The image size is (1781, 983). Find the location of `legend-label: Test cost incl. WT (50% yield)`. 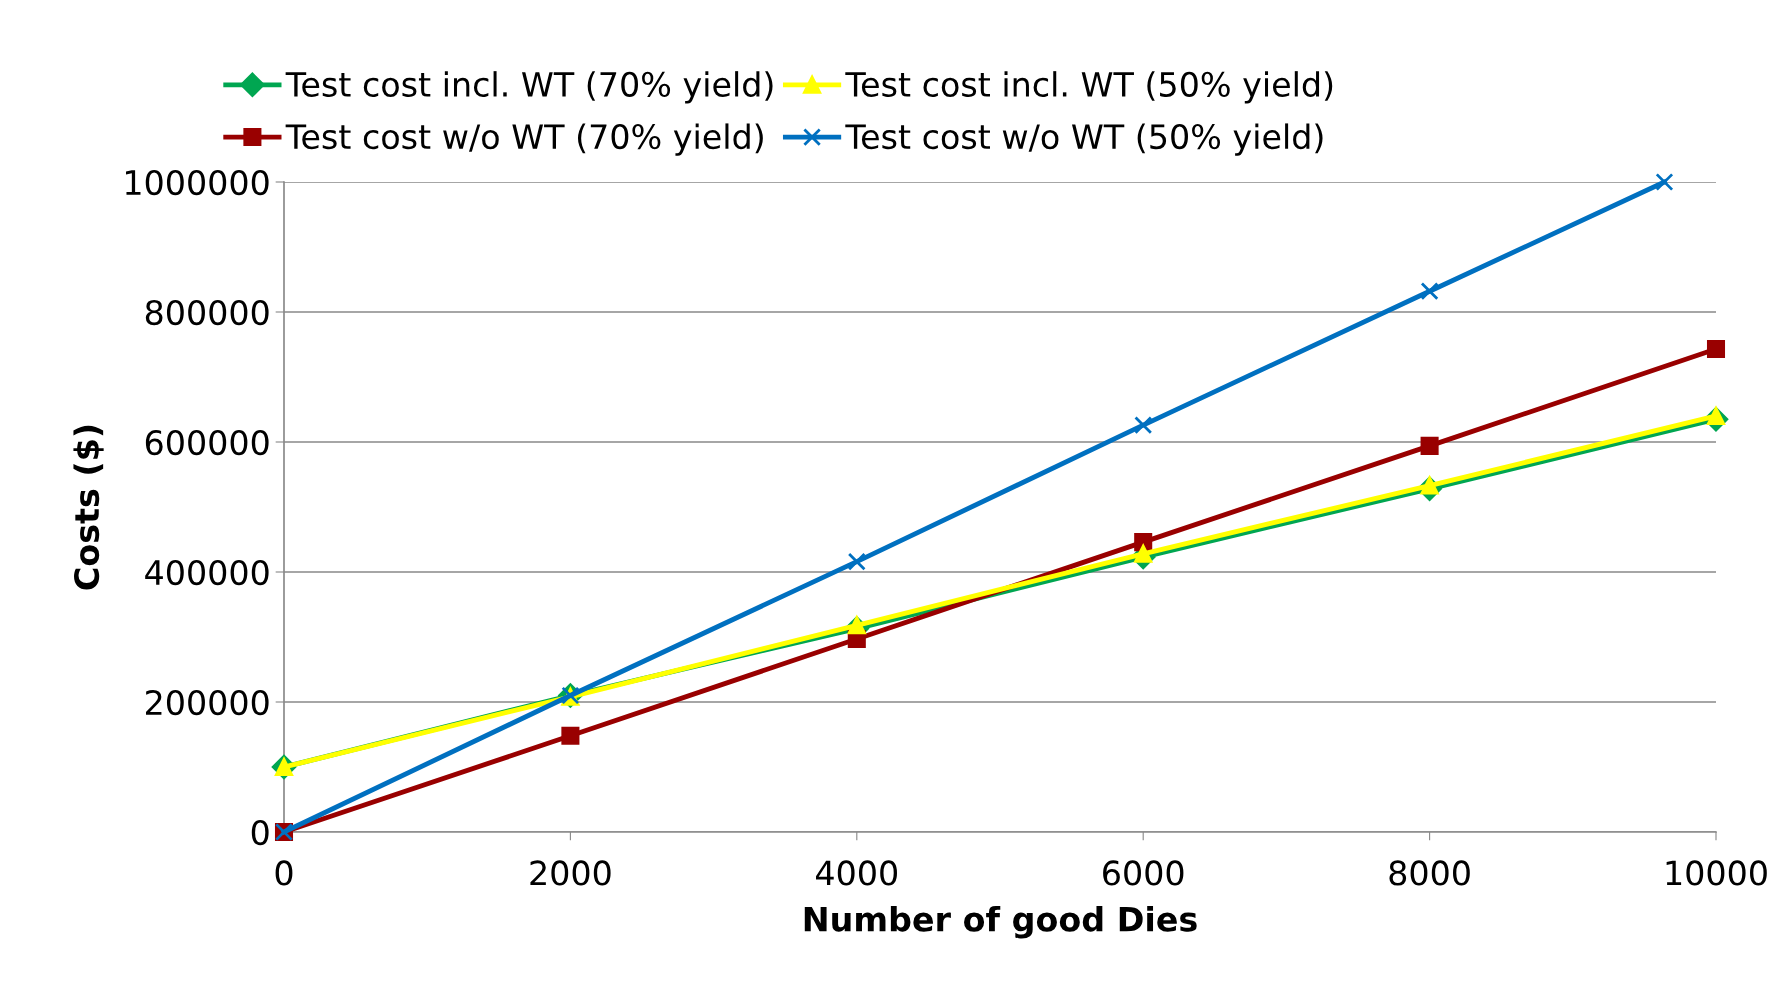

legend-label: Test cost incl. WT (50% yield) is located at coordinates (1089, 87).